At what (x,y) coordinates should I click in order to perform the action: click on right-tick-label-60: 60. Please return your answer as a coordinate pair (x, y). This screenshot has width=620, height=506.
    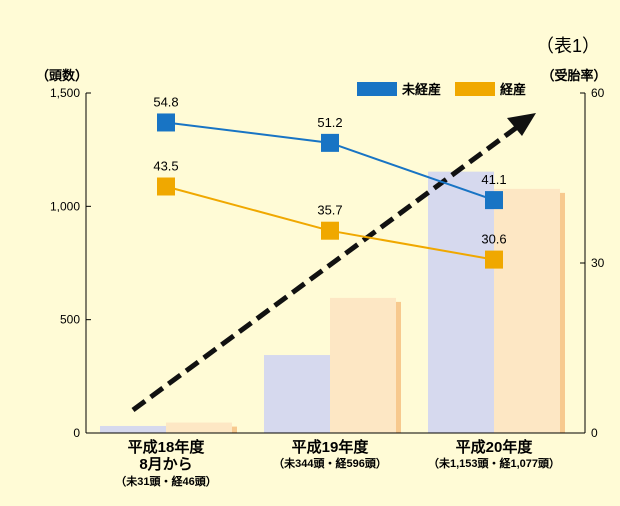
    Looking at the image, I should click on (598, 93).